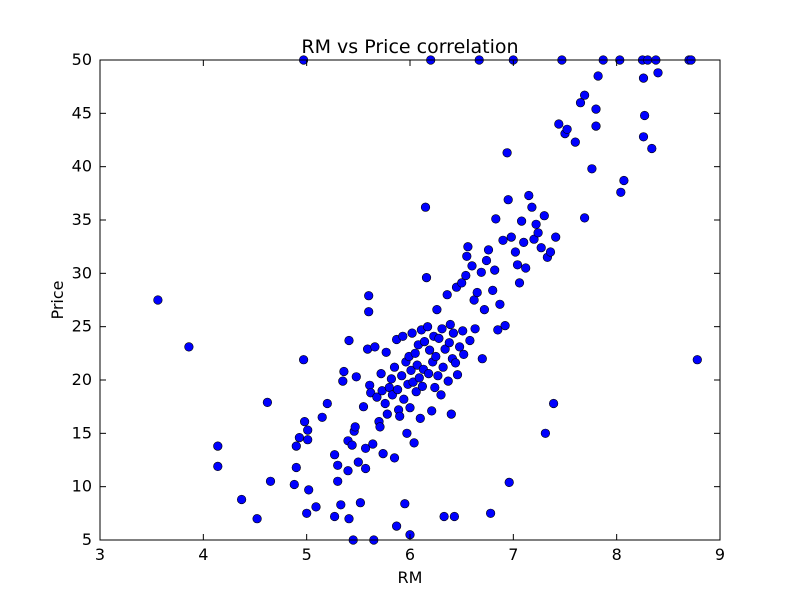 Image resolution: width=800 pixels, height=600 pixels. What do you see at coordinates (513, 554) in the screenshot?
I see `x-tick-label: 7` at bounding box center [513, 554].